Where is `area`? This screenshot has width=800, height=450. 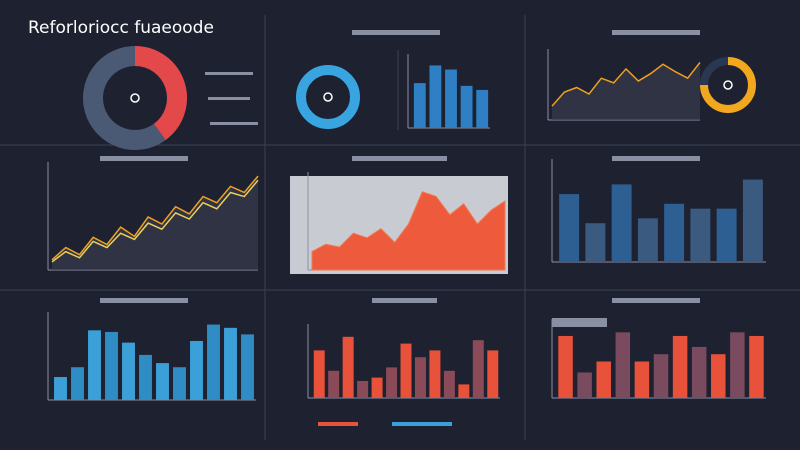
area is located at coordinates (408, 231).